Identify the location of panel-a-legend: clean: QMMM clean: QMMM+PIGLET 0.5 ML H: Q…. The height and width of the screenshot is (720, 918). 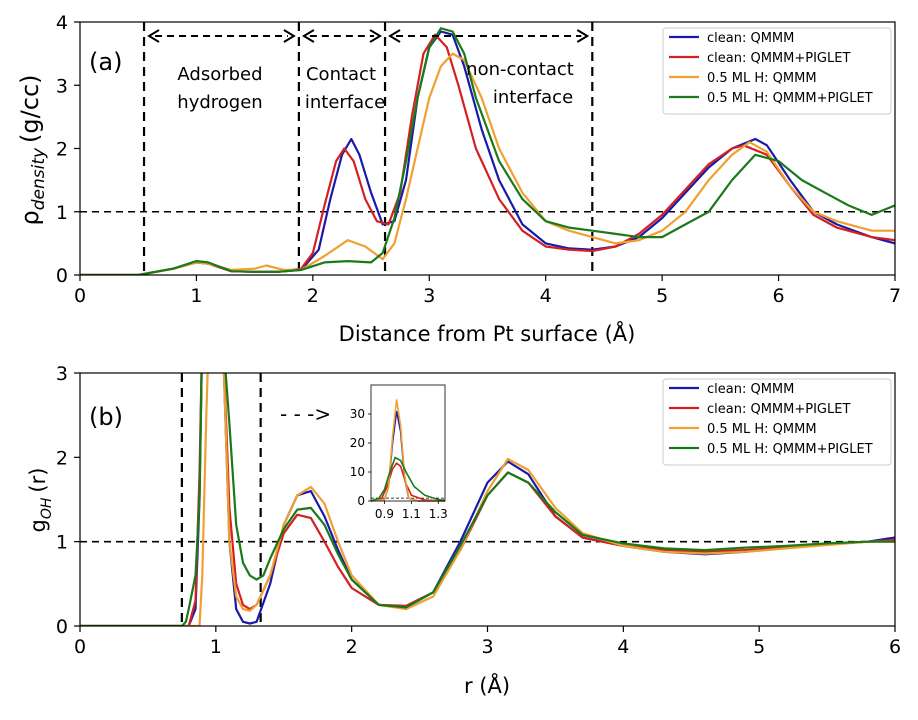
(777, 71).